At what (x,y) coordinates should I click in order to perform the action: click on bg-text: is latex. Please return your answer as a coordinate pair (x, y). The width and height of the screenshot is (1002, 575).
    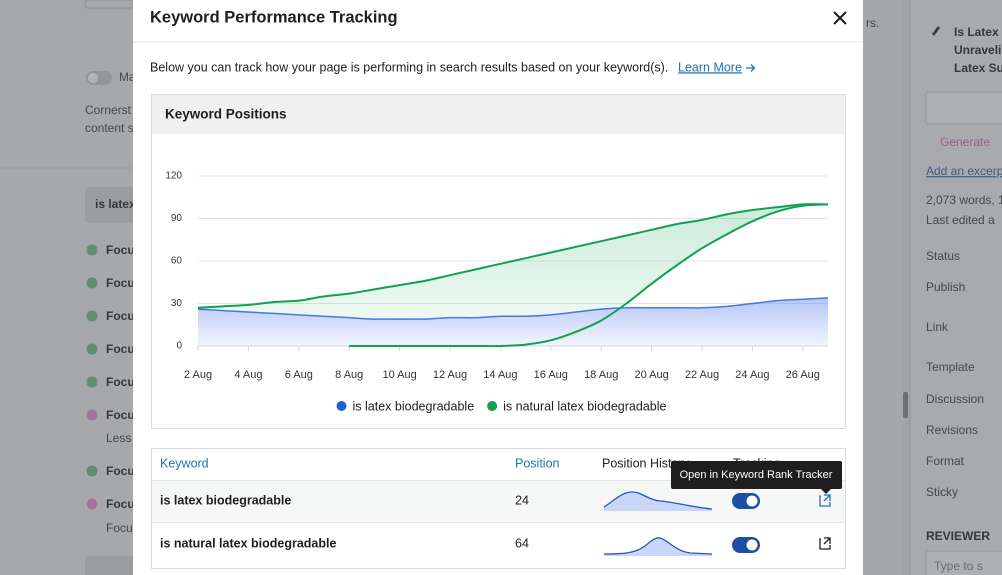
    Looking at the image, I should click on (115, 204).